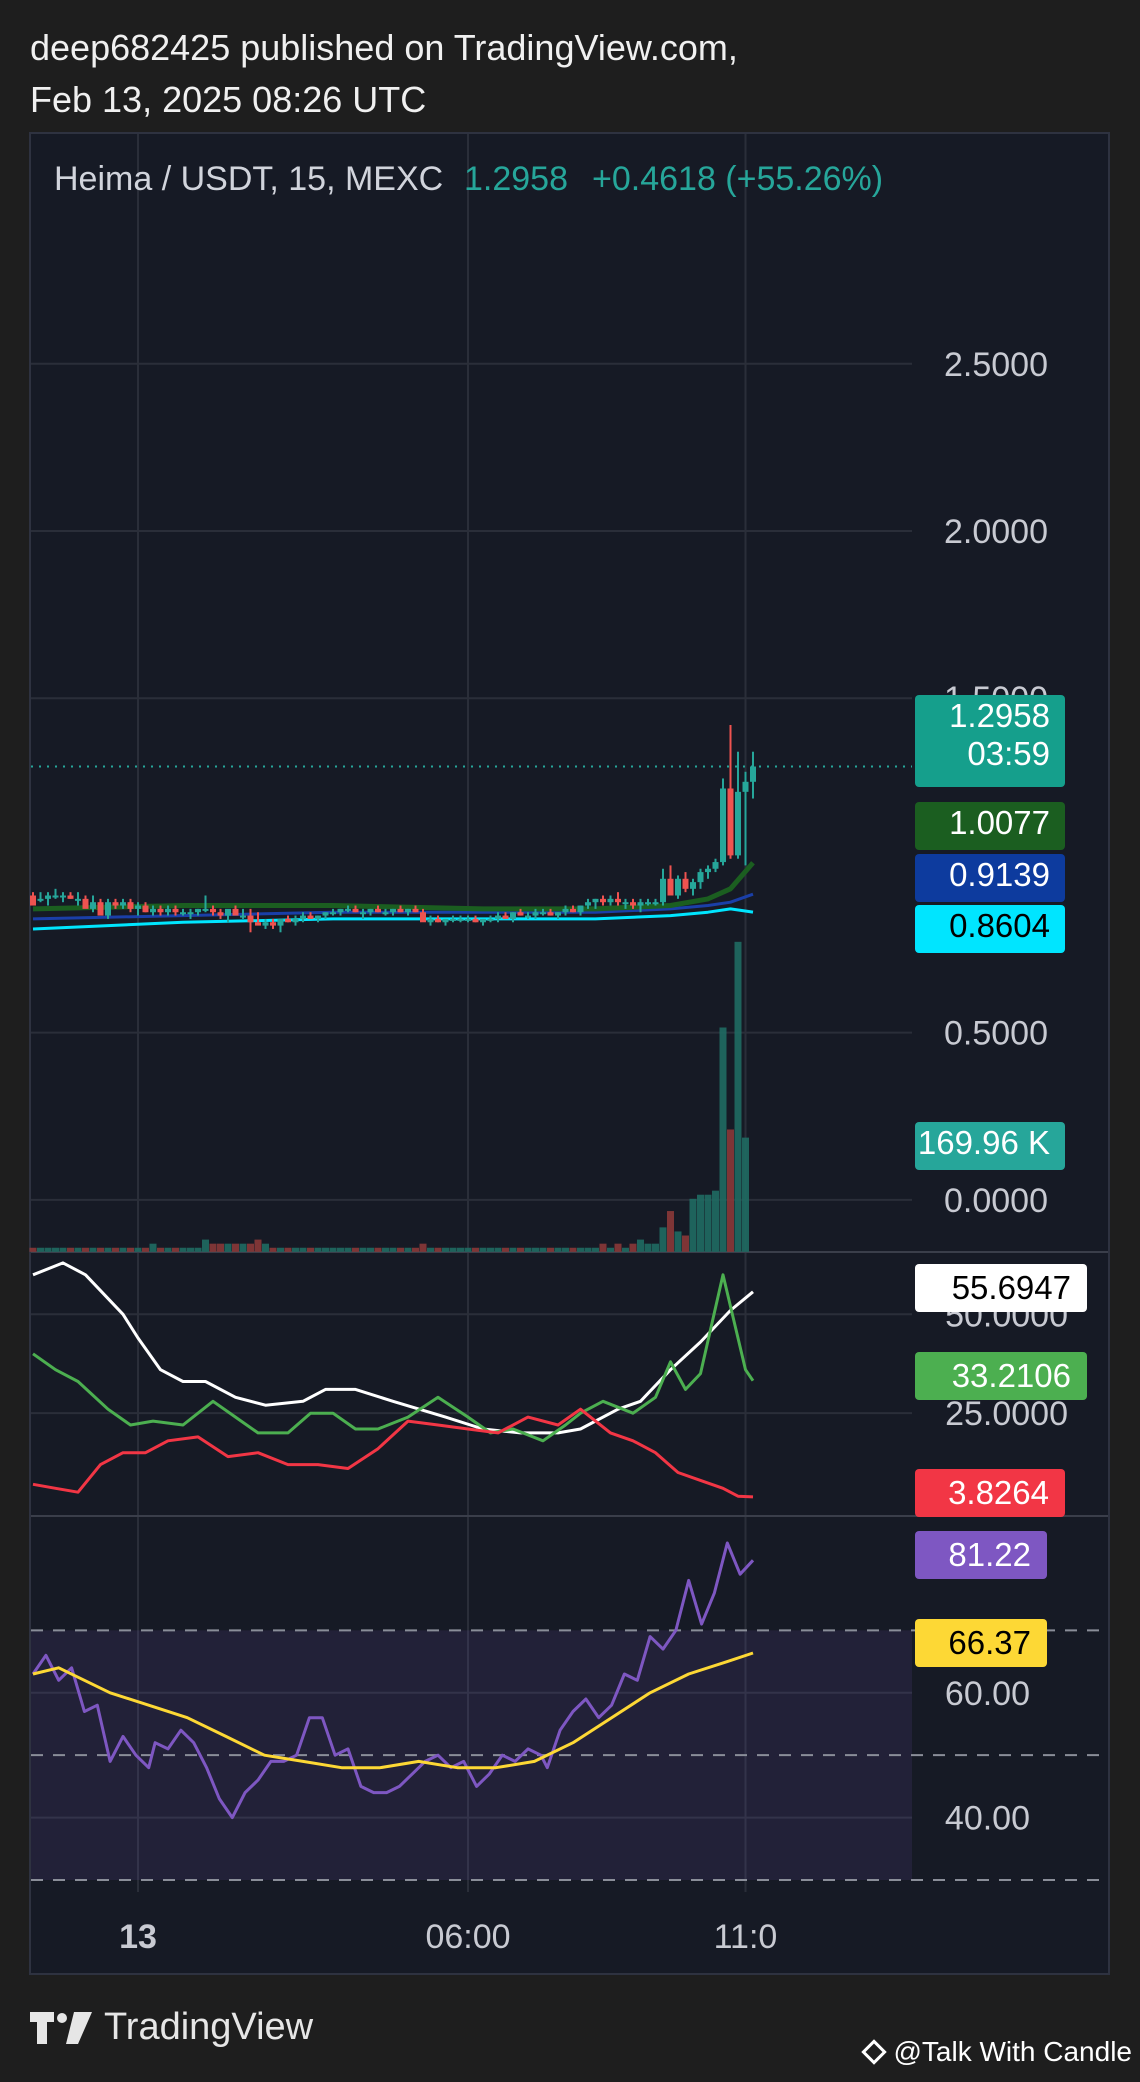 Image resolution: width=1140 pixels, height=2082 pixels. What do you see at coordinates (999, 822) in the screenshot?
I see `ema-fast-tag: 1.0077` at bounding box center [999, 822].